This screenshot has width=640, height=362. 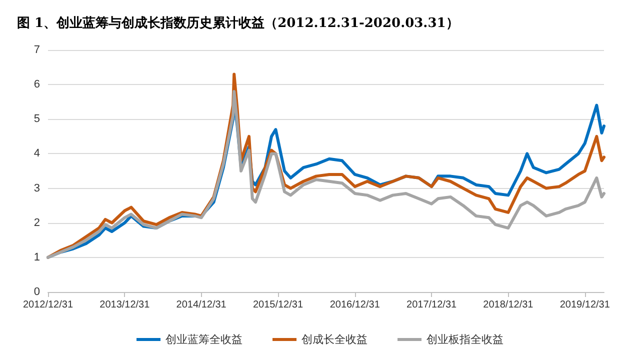 What do you see at coordinates (465, 339) in the screenshot?
I see `legend-label: 创业板指全收益` at bounding box center [465, 339].